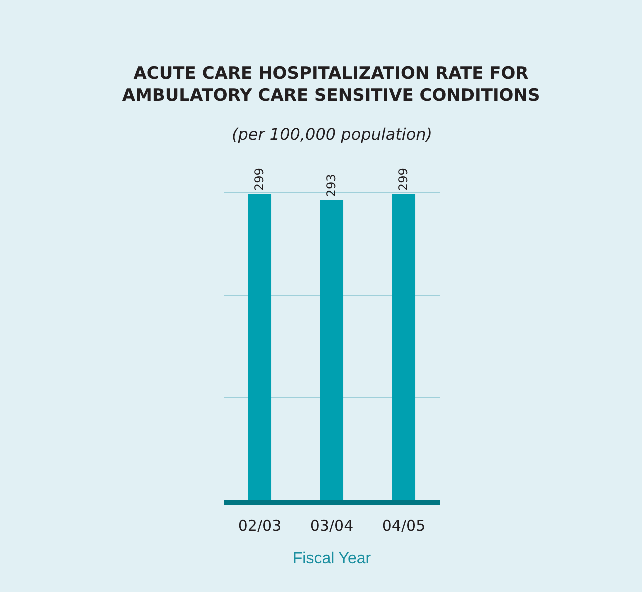  Describe the element at coordinates (331, 186) in the screenshot. I see `data-label: 293` at that location.